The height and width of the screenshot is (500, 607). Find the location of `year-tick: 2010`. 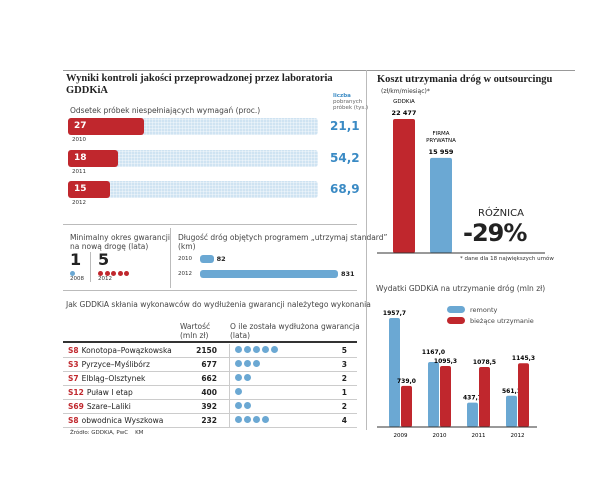

year-tick: 2010 is located at coordinates (440, 436).